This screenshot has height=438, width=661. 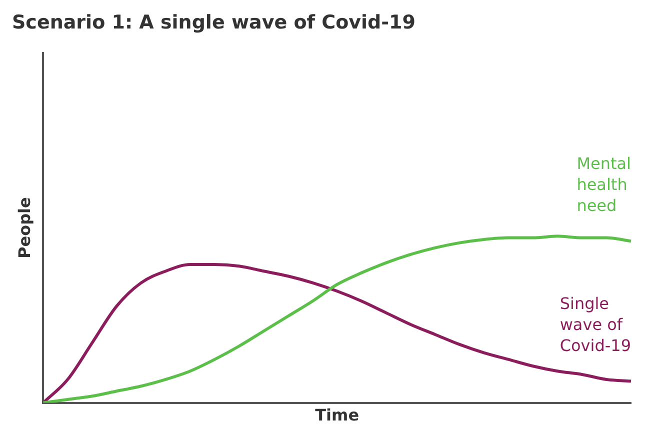 I want to click on chart-title: Scenario 1: A single wave of Covid-19, so click(x=214, y=22).